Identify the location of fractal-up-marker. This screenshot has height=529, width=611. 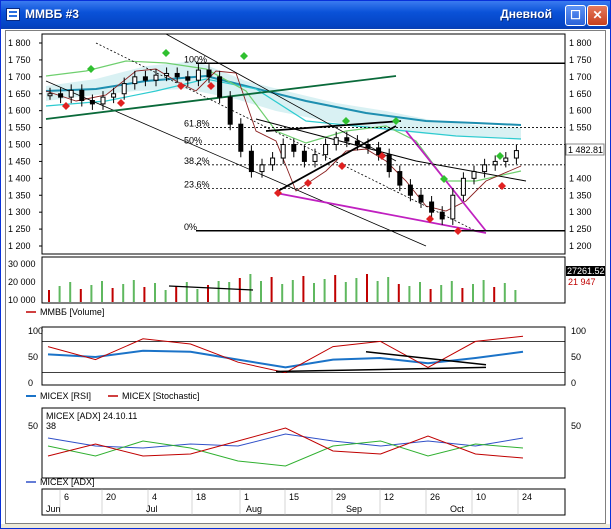
(500, 156).